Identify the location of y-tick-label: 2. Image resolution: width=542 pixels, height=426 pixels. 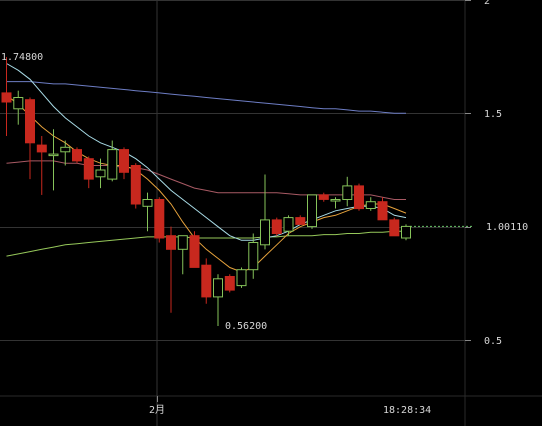
(487, 3).